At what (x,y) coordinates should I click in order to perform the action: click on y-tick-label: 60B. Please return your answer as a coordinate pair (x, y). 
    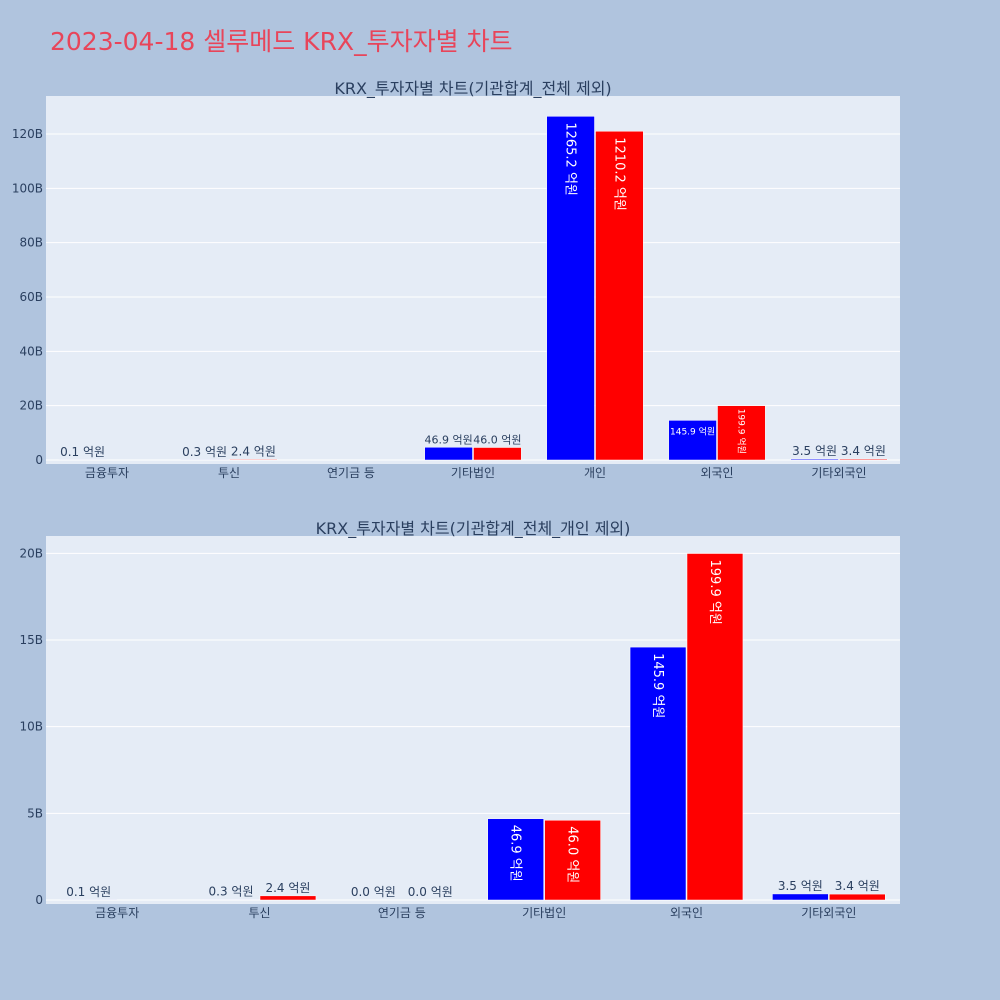
    Looking at the image, I should click on (31, 297).